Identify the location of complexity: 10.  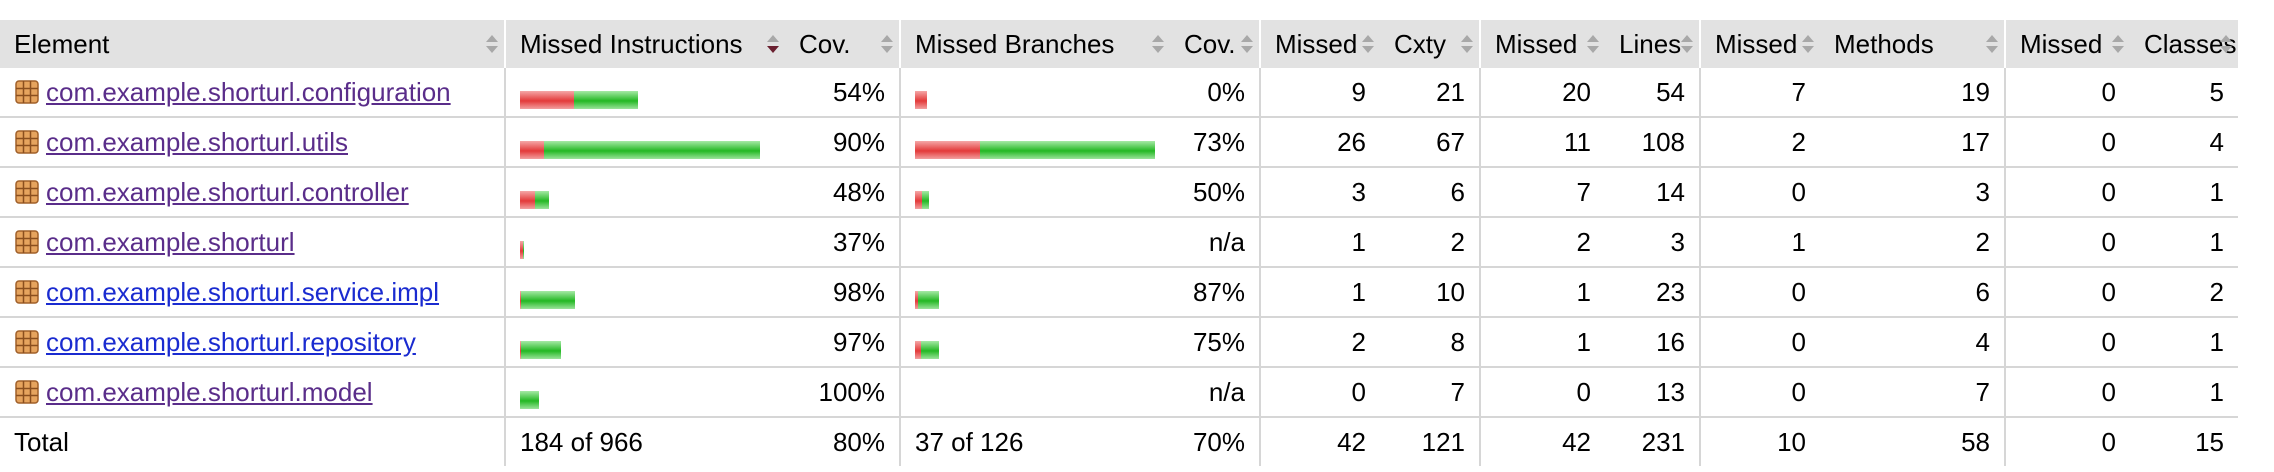
(1450, 291).